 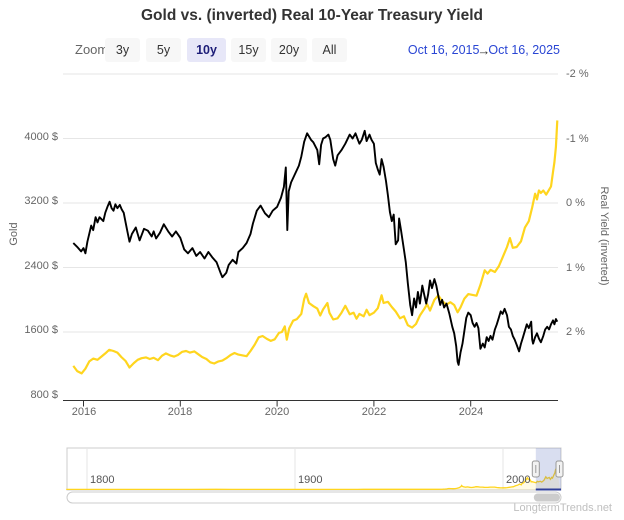 What do you see at coordinates (546, 497) in the screenshot?
I see `scrollbar-thumb` at bounding box center [546, 497].